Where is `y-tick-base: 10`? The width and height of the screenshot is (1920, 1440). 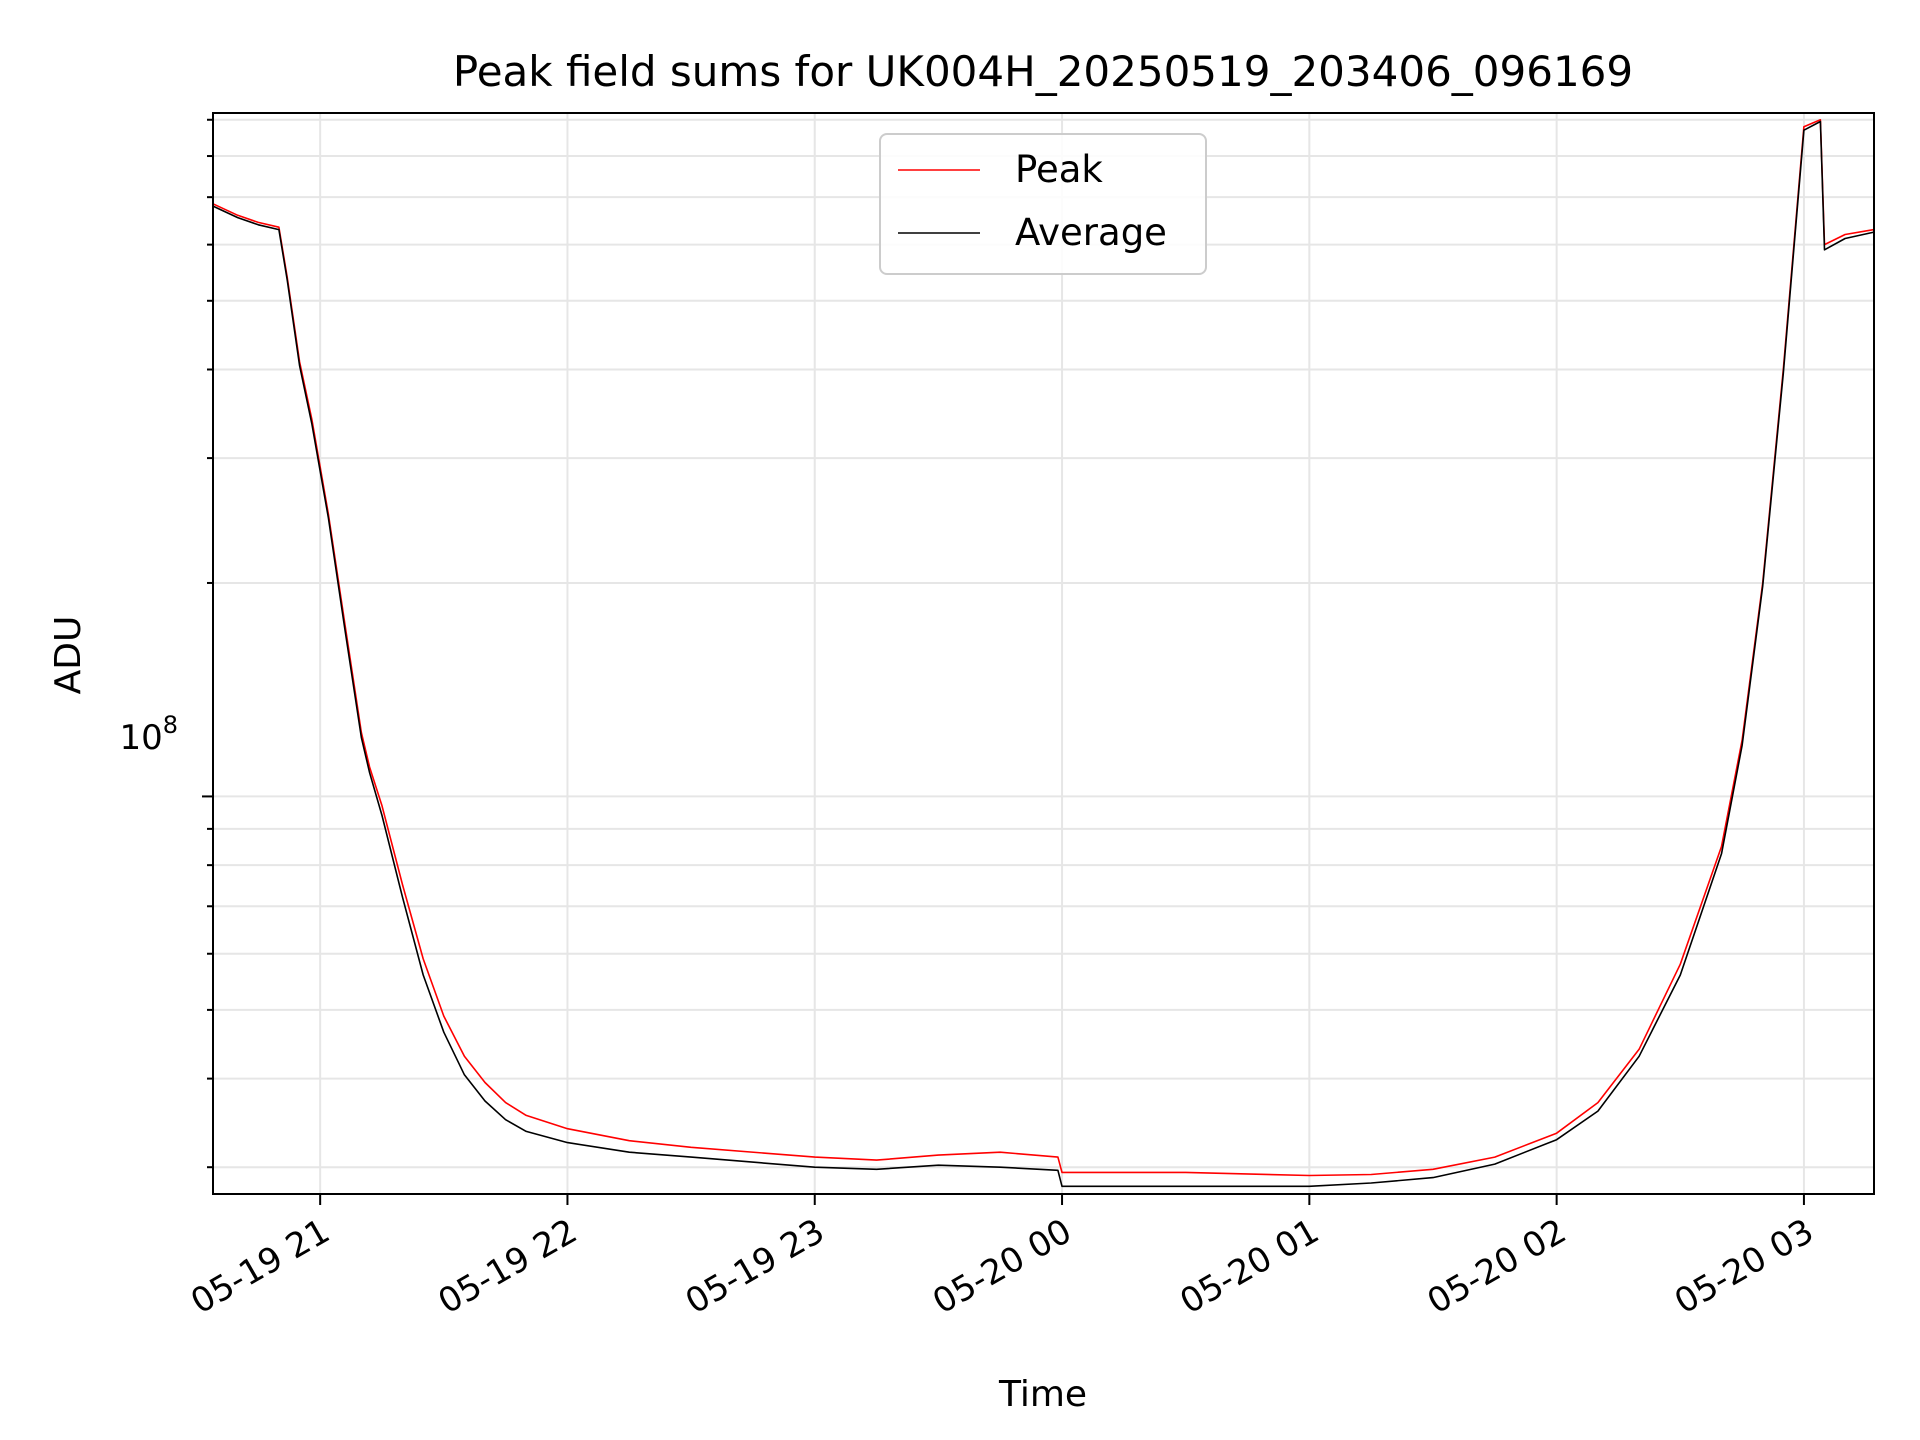
y-tick-base: 10 is located at coordinates (140, 738).